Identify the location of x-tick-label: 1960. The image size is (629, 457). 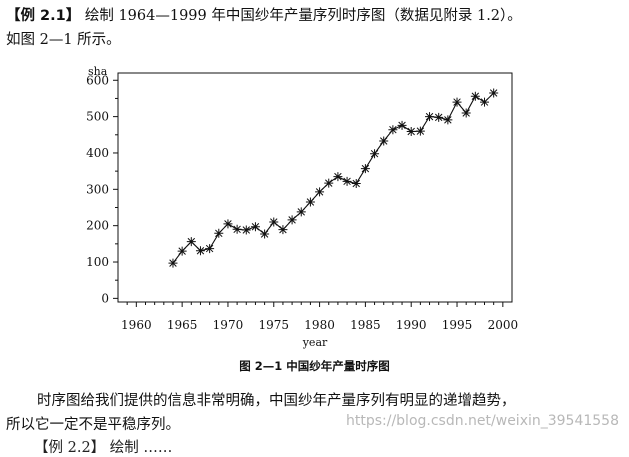
(136, 325).